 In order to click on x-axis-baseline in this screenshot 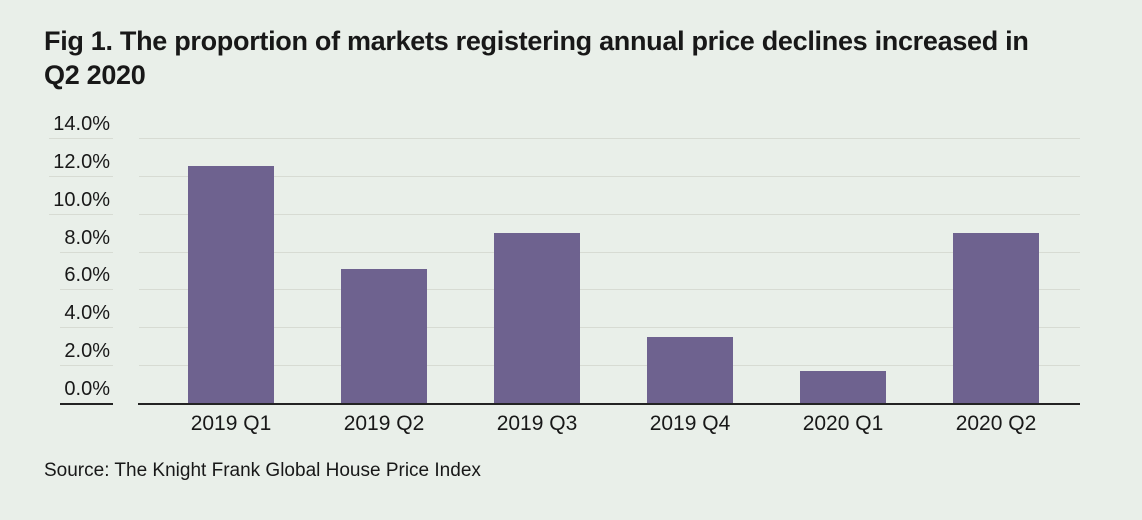, I will do `click(609, 404)`.